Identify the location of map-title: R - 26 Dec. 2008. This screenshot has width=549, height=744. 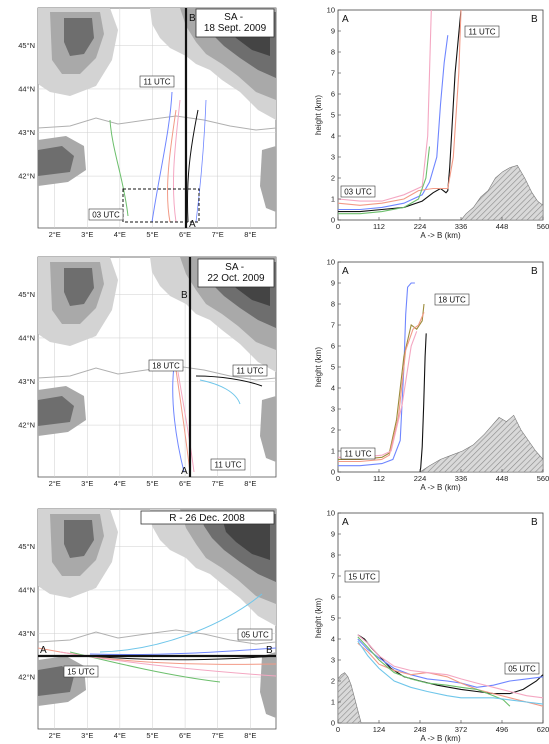
(207, 518).